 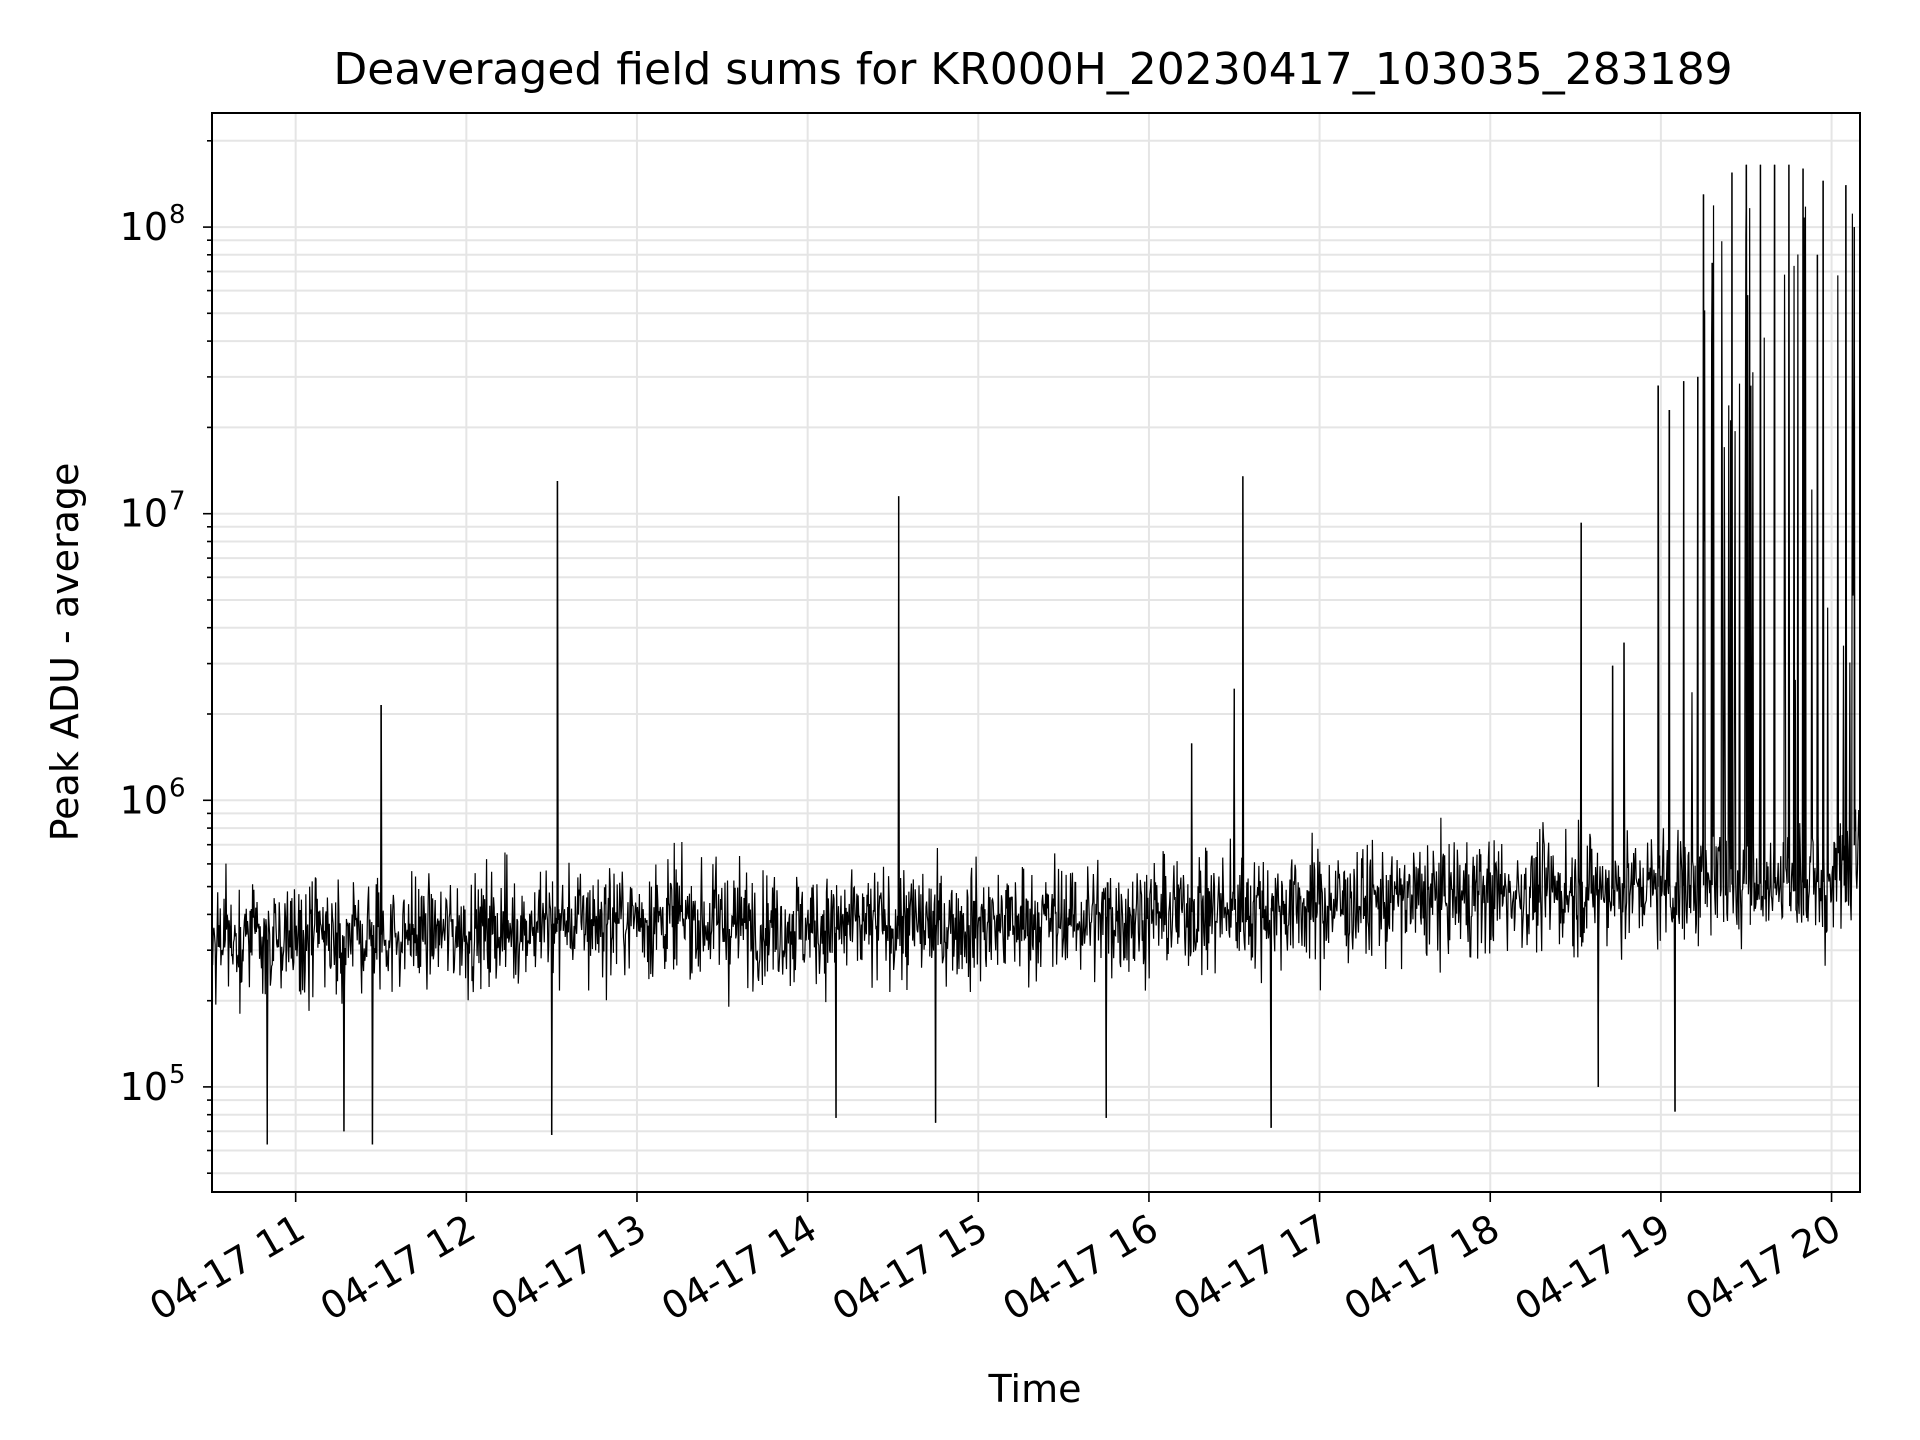 What do you see at coordinates (177, 788) in the screenshot?
I see `y-tick-exponent: 6` at bounding box center [177, 788].